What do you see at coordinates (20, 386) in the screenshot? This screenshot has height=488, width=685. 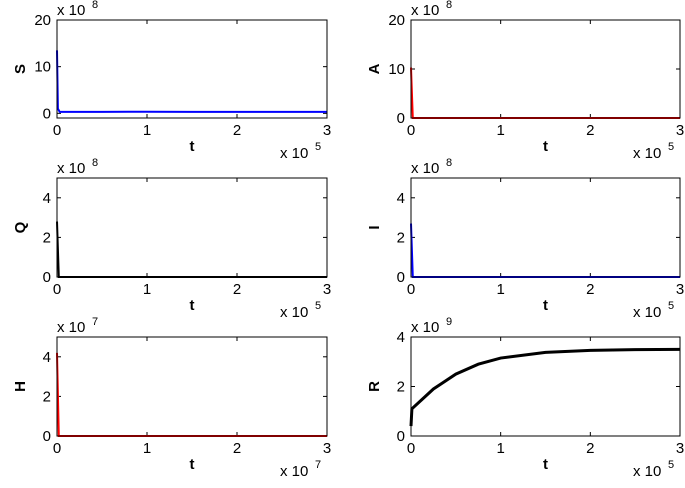 I see `y-axis-label: H` at bounding box center [20, 386].